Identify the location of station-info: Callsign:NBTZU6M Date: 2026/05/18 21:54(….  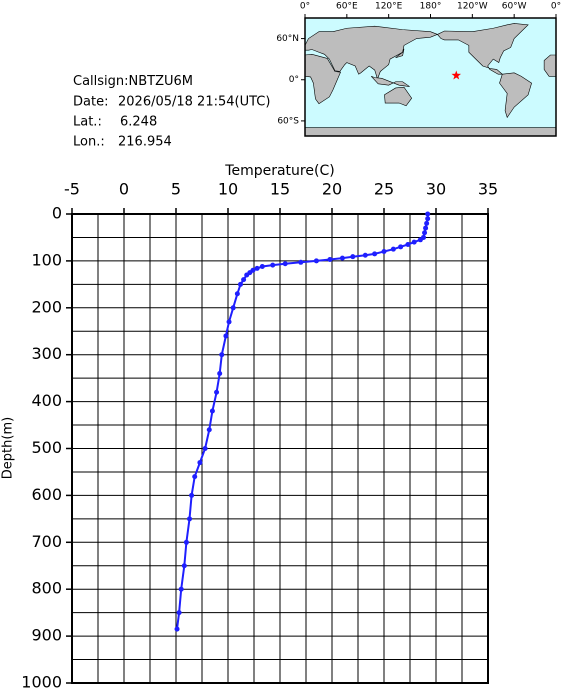
(171, 112).